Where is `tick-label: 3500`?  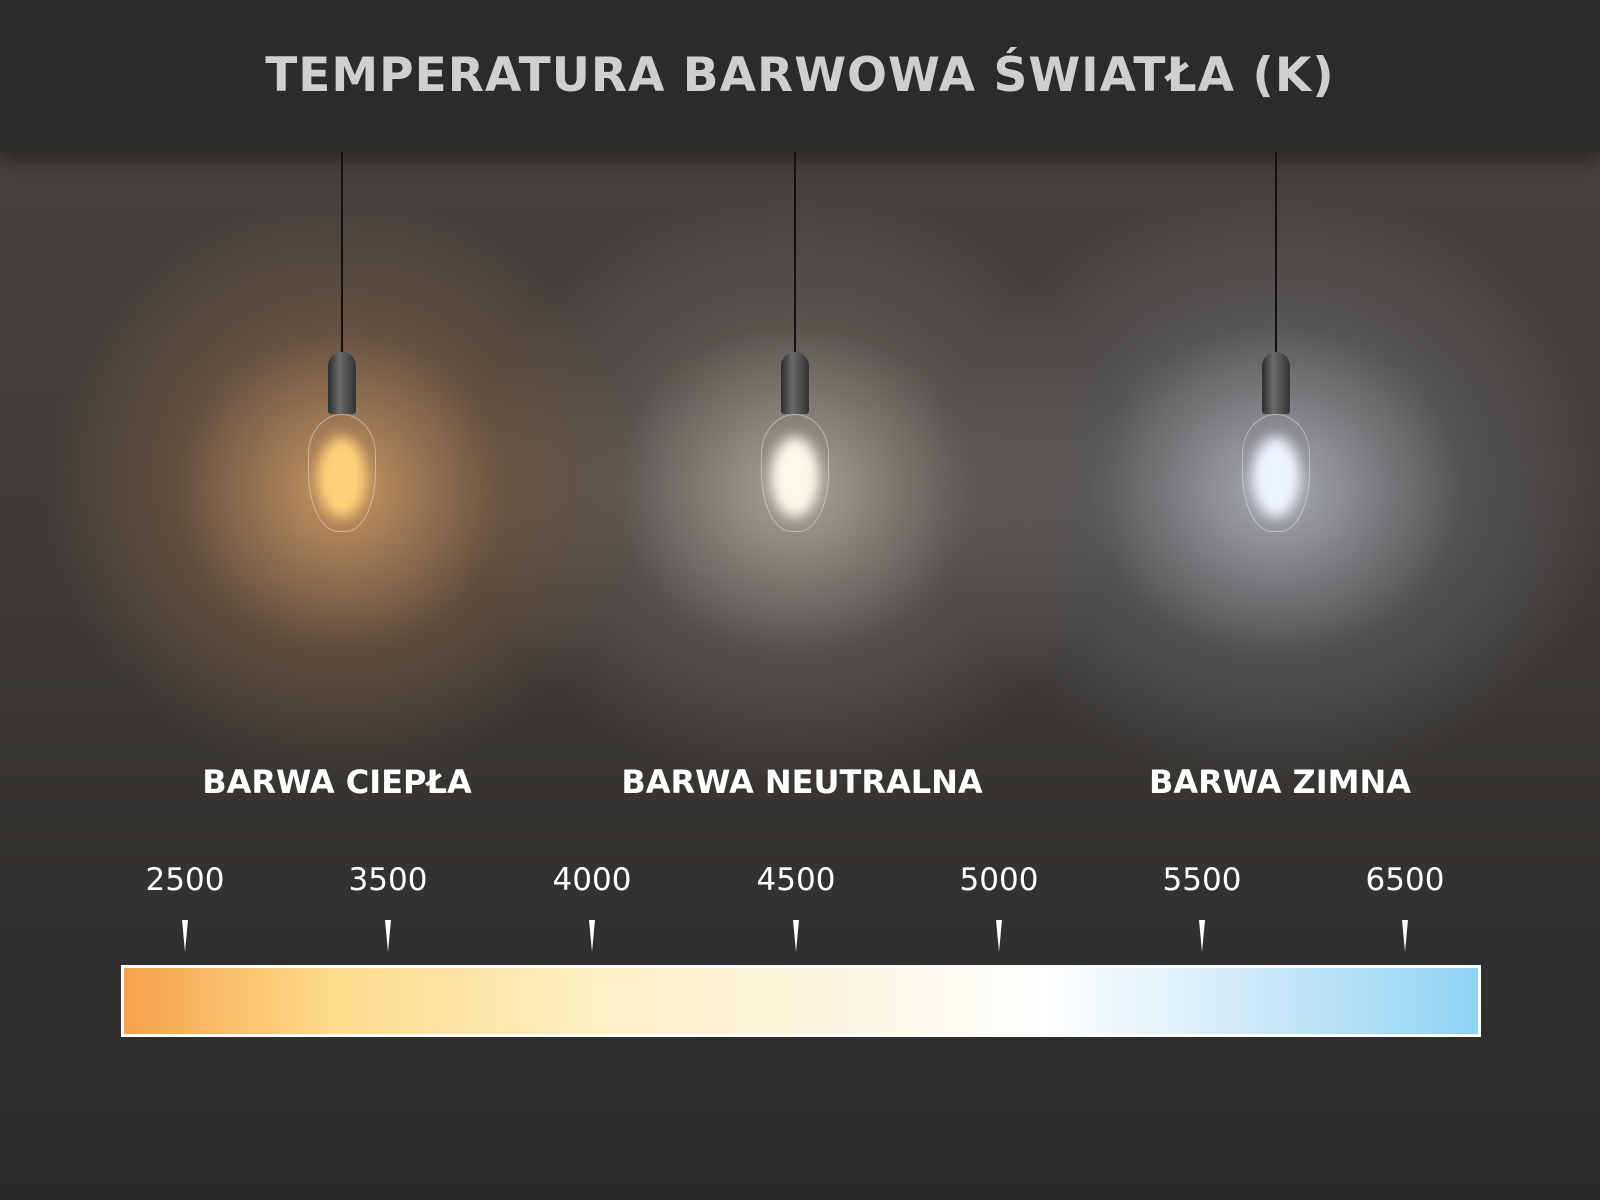
tick-label: 3500 is located at coordinates (388, 880).